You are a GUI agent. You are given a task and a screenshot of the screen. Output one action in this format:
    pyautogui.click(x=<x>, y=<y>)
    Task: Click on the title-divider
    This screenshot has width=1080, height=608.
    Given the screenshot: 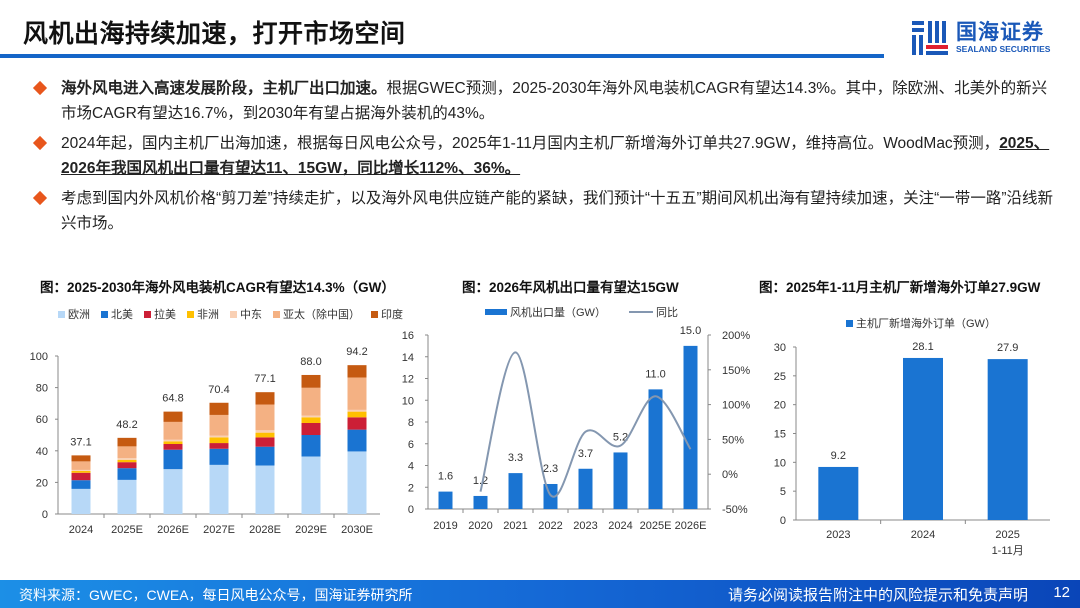 What is the action you would take?
    pyautogui.click(x=442, y=56)
    